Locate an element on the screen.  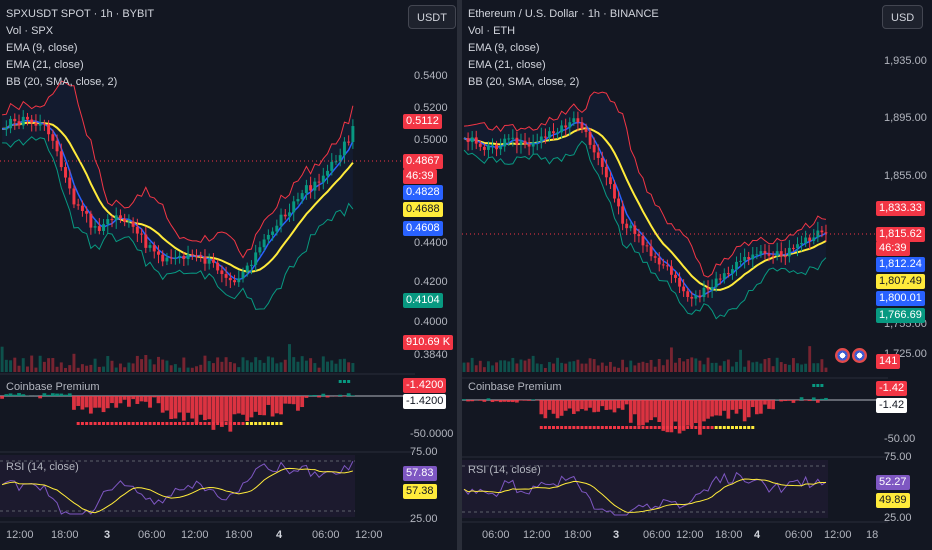
left-coinbase-premium-label: Coinbase Premium is located at coordinates (53, 387).